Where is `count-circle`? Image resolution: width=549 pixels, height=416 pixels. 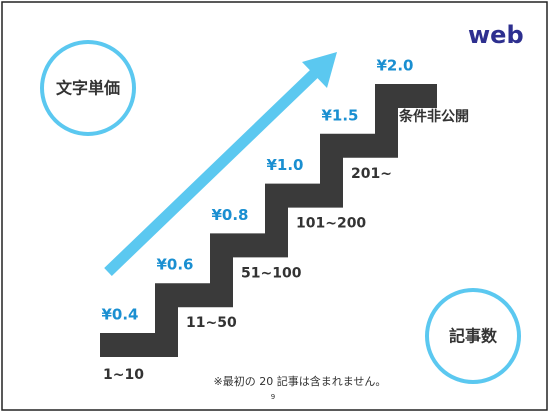
count-circle is located at coordinates (473, 336).